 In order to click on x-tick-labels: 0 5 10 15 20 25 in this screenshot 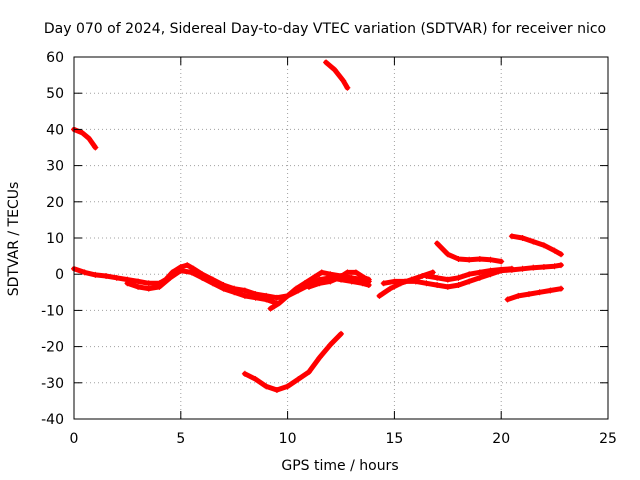, I will do `click(343, 439)`.